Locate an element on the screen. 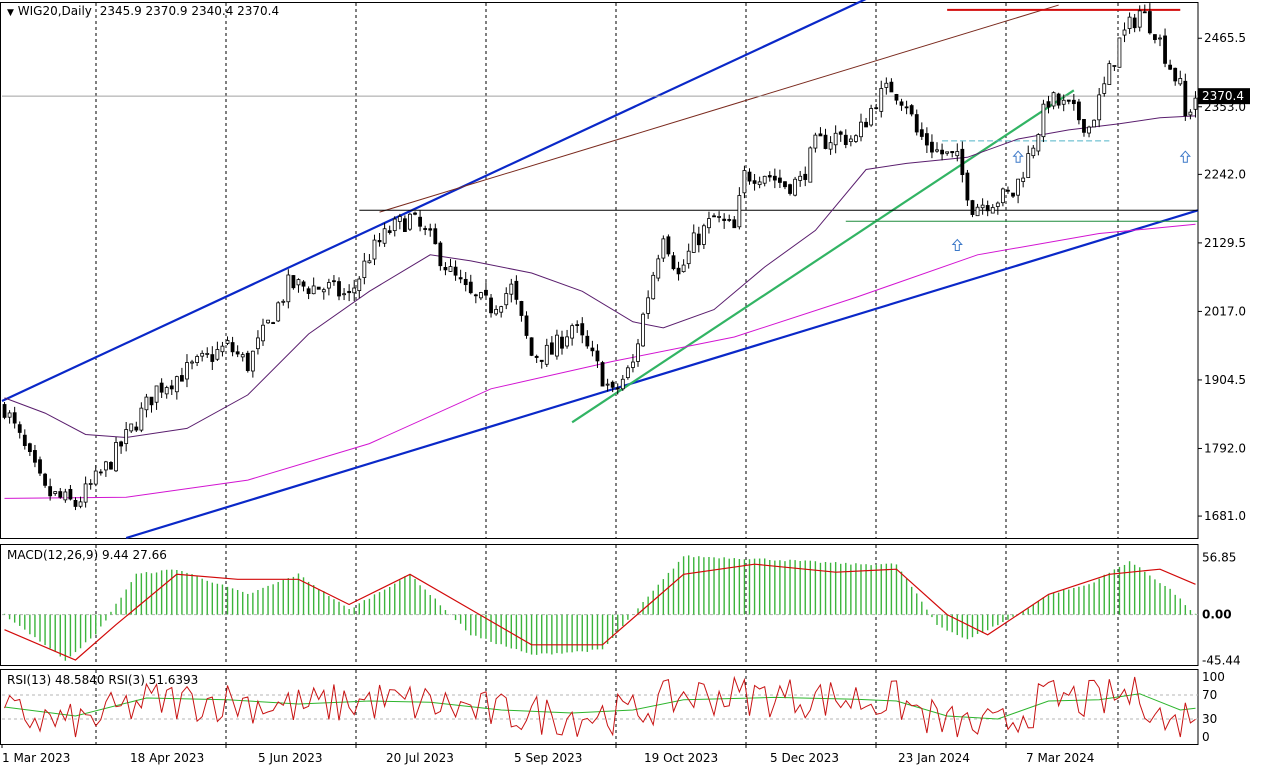 This screenshot has height=771, width=1261. up-arrow-icon is located at coordinates (1185, 156).